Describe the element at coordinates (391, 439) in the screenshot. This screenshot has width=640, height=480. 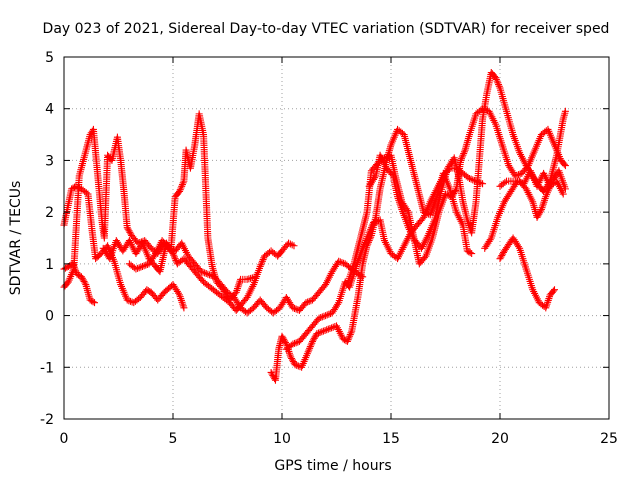
I see `x-tick-label: 15` at that location.